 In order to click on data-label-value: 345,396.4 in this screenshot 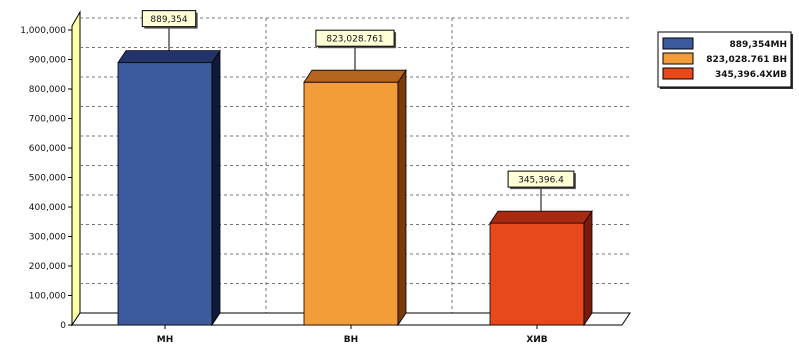, I will do `click(541, 181)`.